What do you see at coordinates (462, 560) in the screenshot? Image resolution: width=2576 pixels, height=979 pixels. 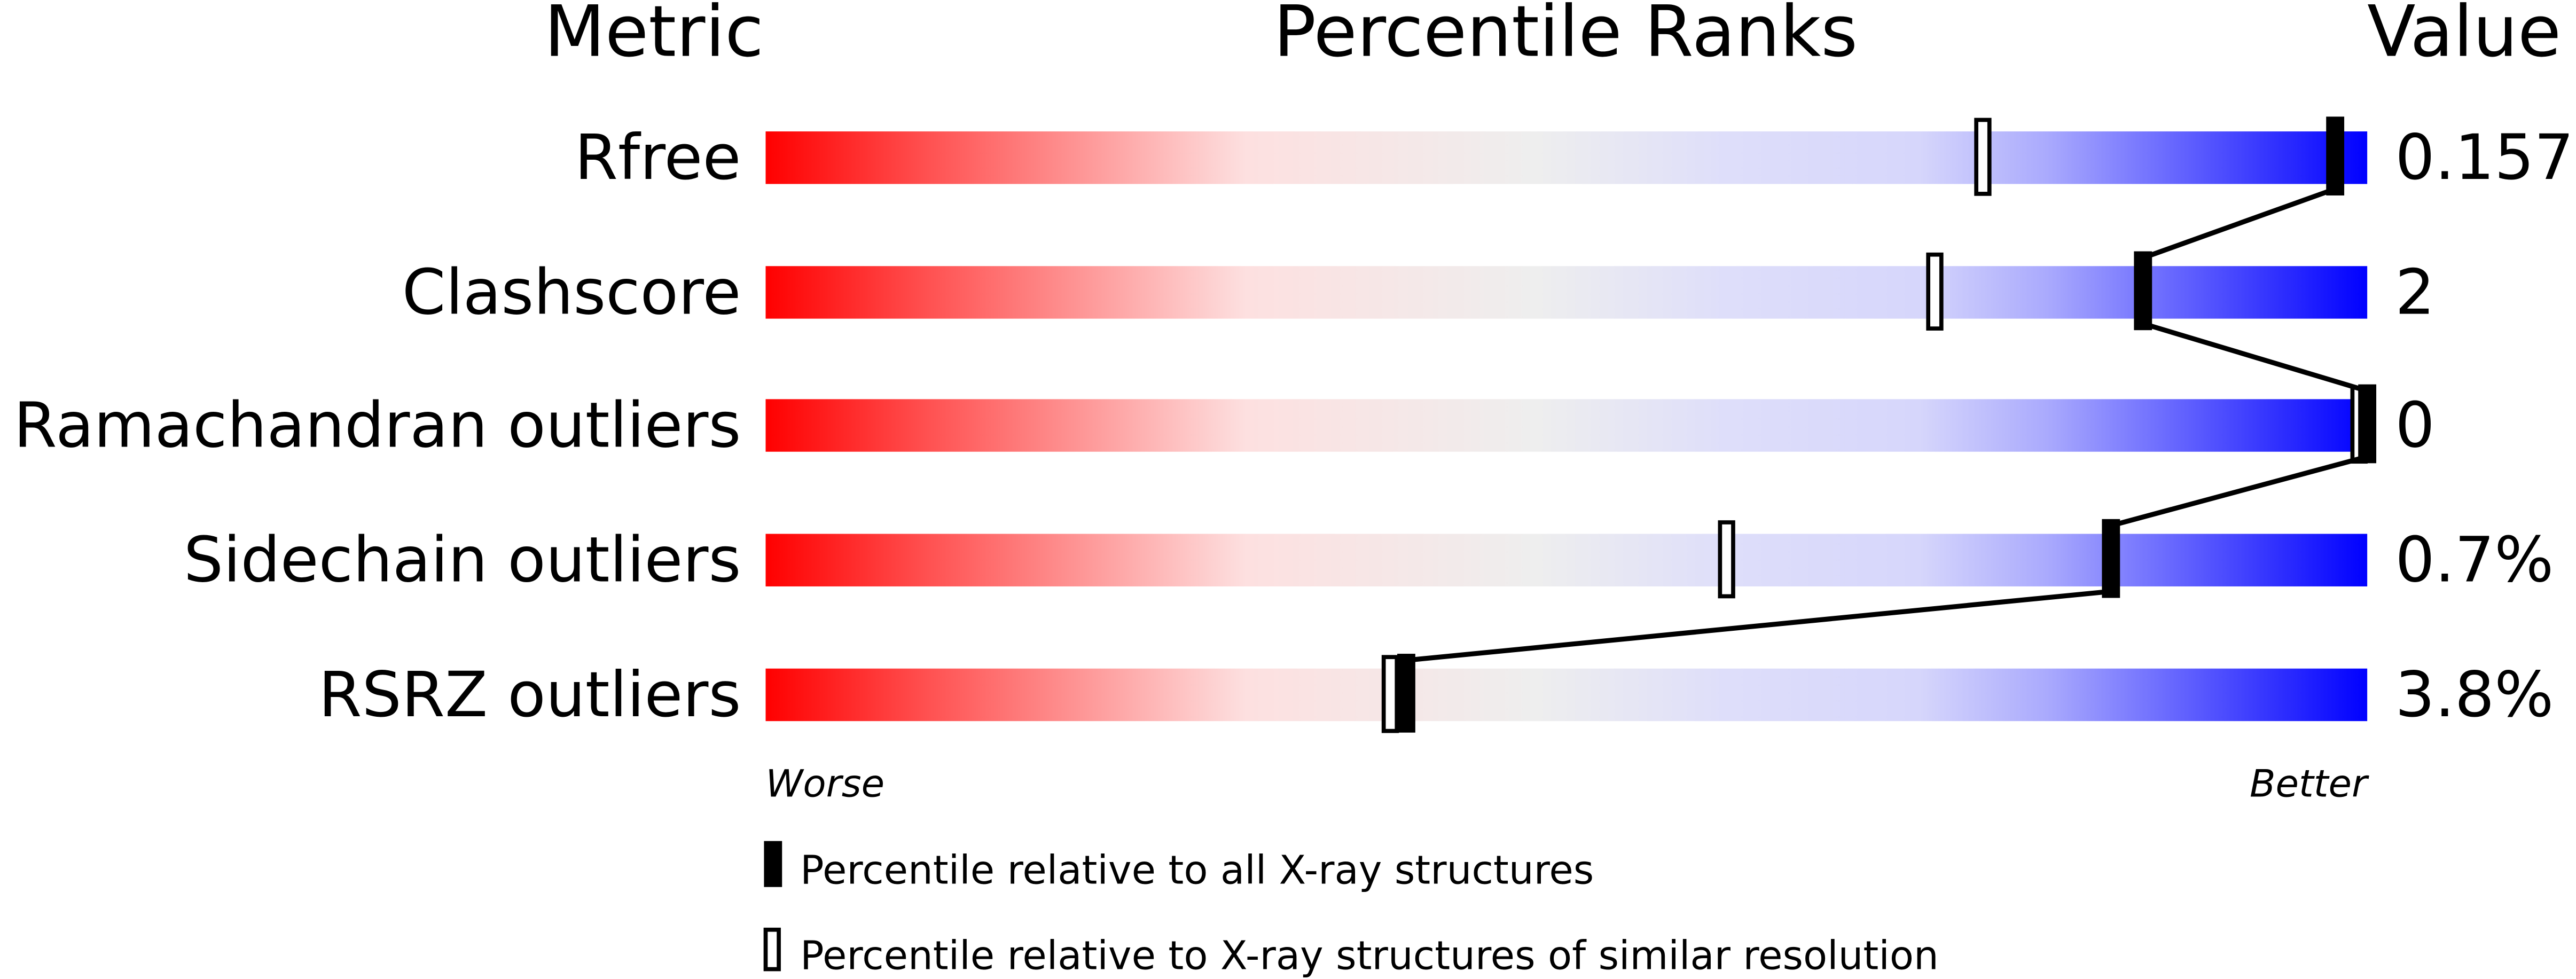 I see `metric-label: Sidechain outliers` at bounding box center [462, 560].